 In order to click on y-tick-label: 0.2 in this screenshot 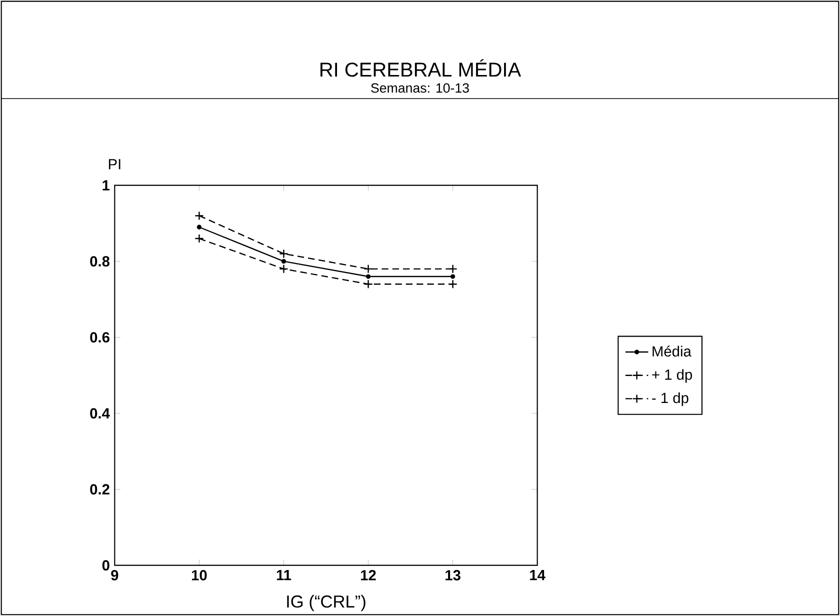, I will do `click(100, 489)`.